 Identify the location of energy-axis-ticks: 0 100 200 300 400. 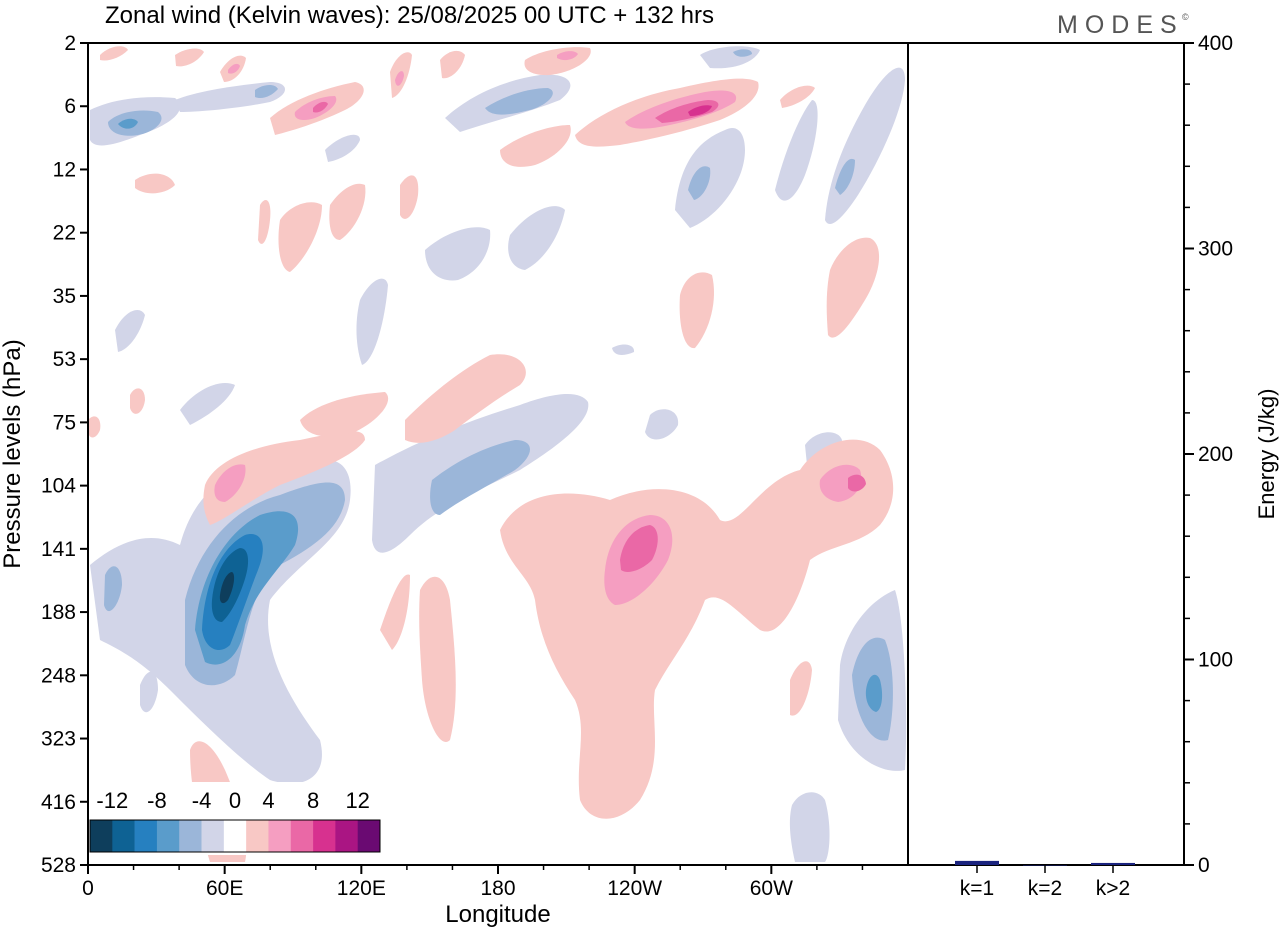
(1208, 454).